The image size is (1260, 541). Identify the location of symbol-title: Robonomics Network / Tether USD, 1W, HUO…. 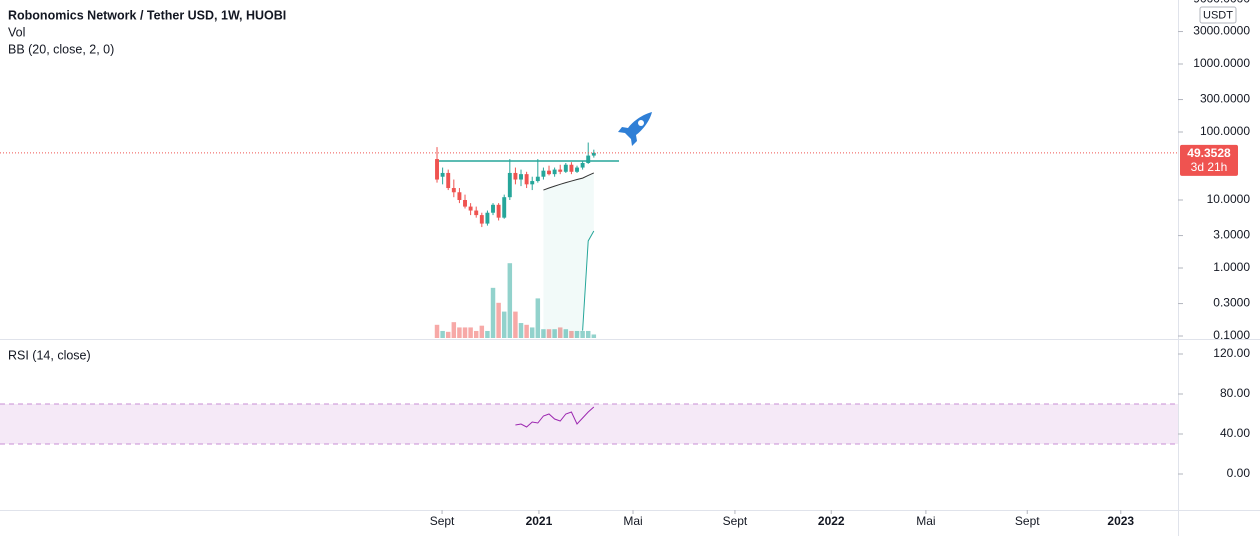
(147, 15).